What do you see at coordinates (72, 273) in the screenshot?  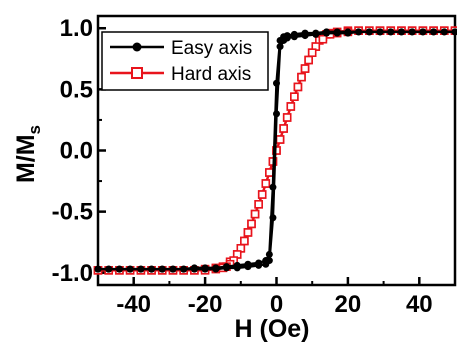 I see `y-tick-label: -1.0` at bounding box center [72, 273].